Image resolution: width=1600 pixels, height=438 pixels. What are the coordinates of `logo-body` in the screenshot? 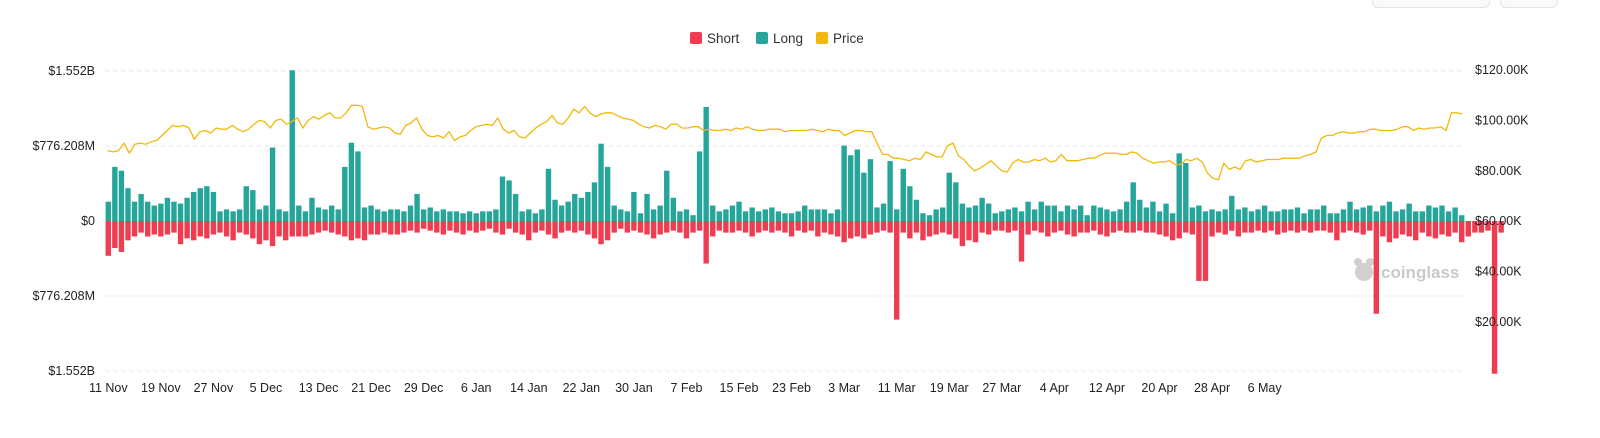 It's located at (1364, 272).